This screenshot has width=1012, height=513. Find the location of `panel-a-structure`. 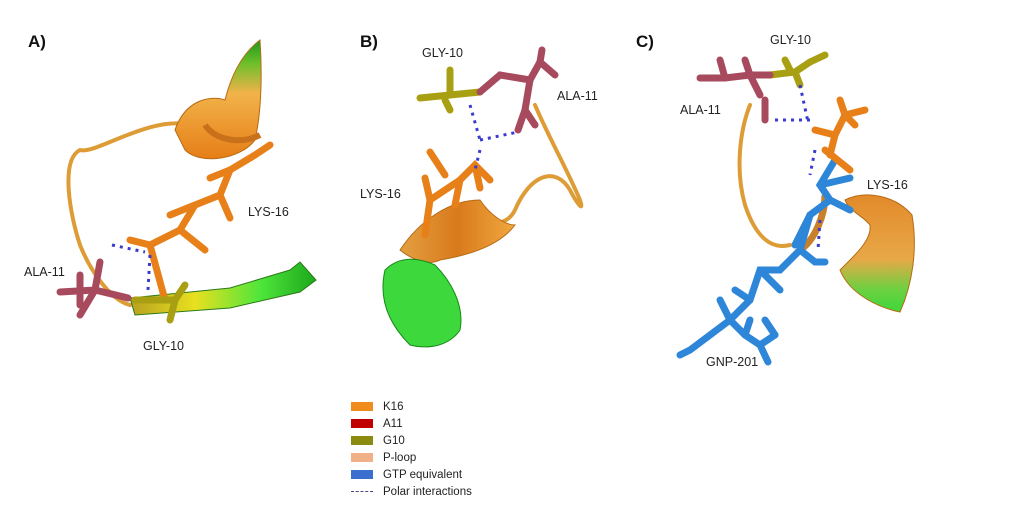

panel-a-structure is located at coordinates (186, 181).